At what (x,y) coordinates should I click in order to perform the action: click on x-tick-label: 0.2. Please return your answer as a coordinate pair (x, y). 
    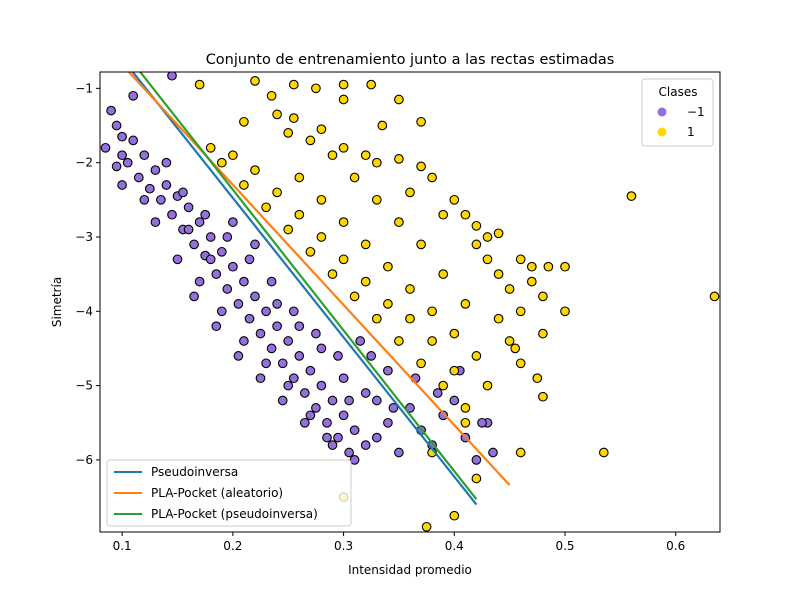
    Looking at the image, I should click on (232, 546).